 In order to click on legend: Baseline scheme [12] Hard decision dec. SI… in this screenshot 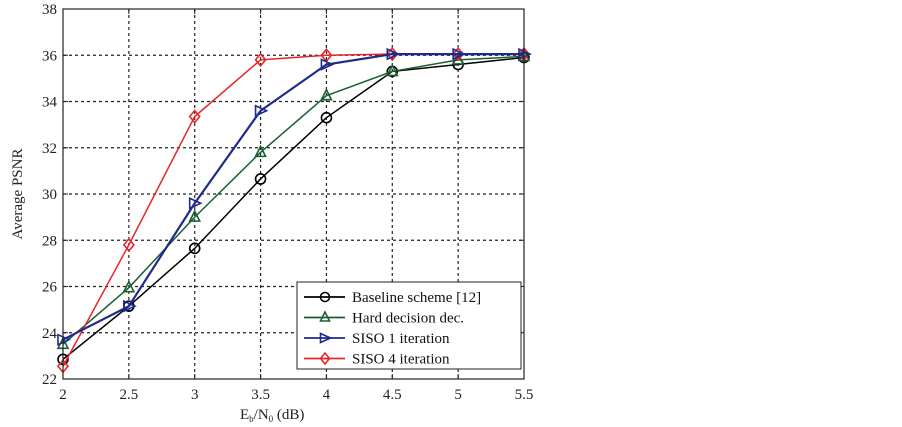, I will do `click(409, 325)`.